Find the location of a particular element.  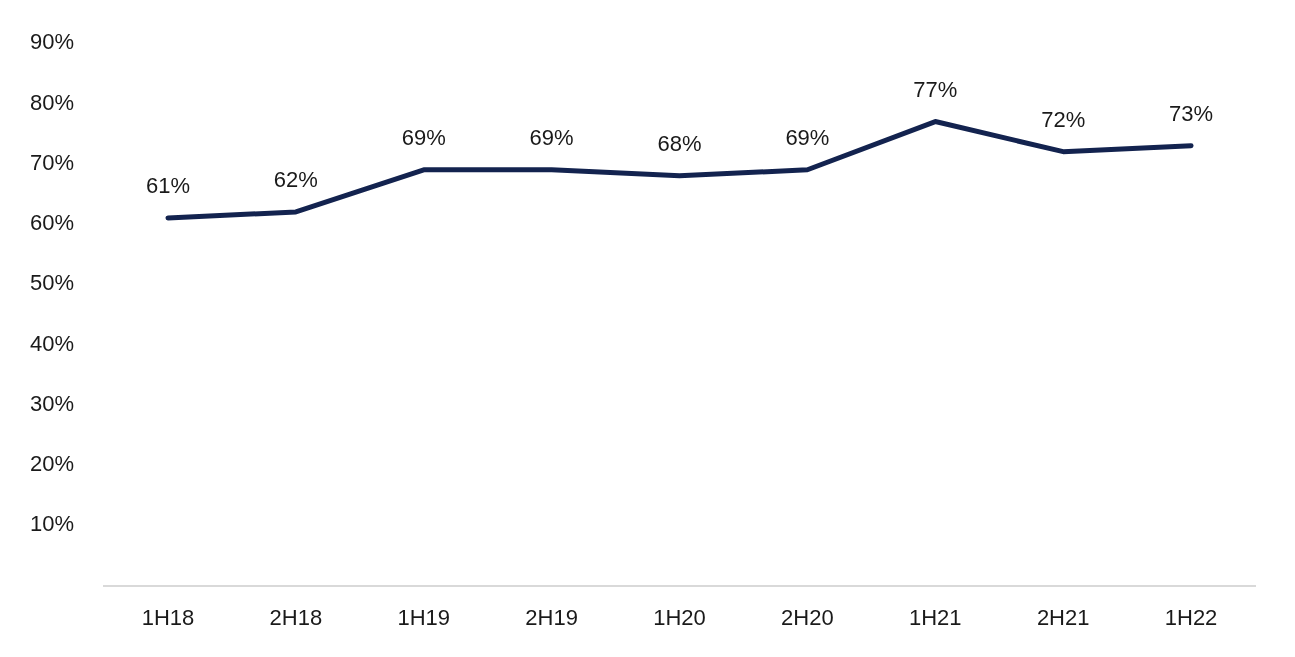

data-label: 72% is located at coordinates (1063, 119).